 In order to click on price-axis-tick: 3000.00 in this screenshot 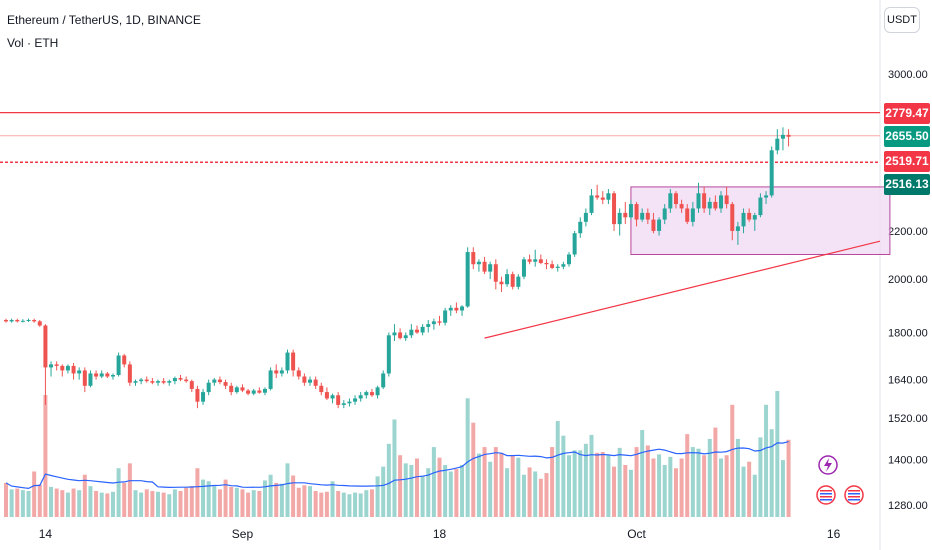, I will do `click(908, 75)`.